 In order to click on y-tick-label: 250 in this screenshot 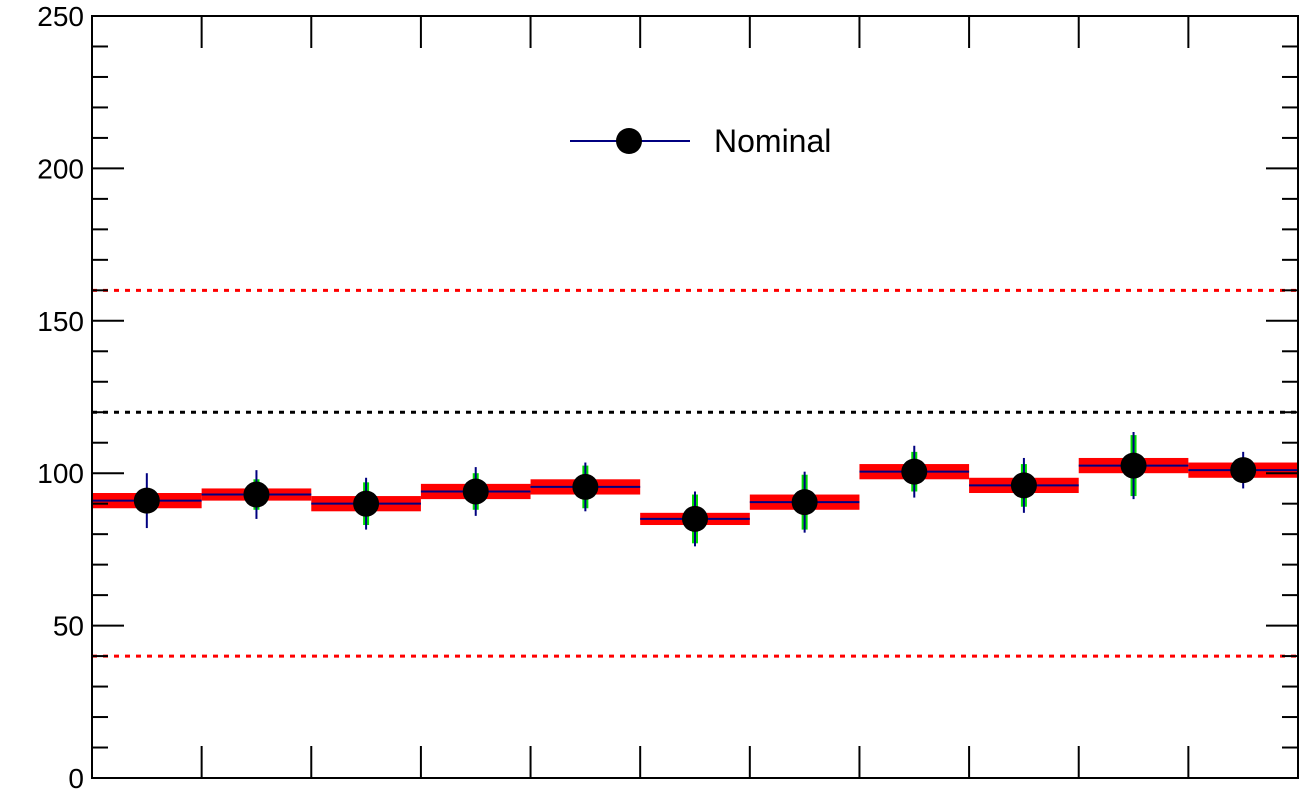, I will do `click(60, 16)`.